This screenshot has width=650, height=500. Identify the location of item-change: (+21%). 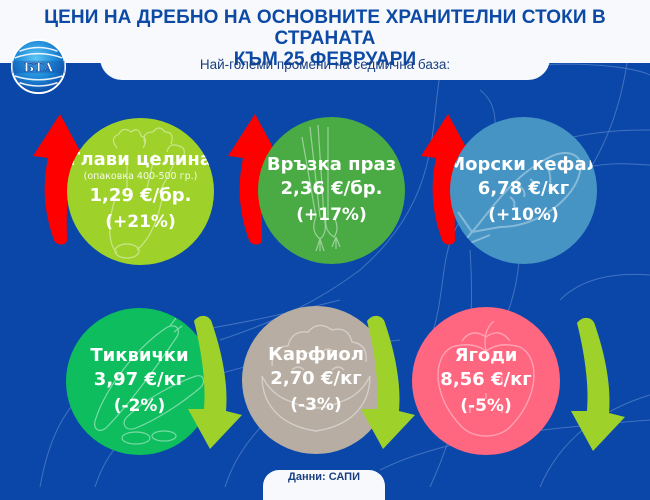
(140, 222).